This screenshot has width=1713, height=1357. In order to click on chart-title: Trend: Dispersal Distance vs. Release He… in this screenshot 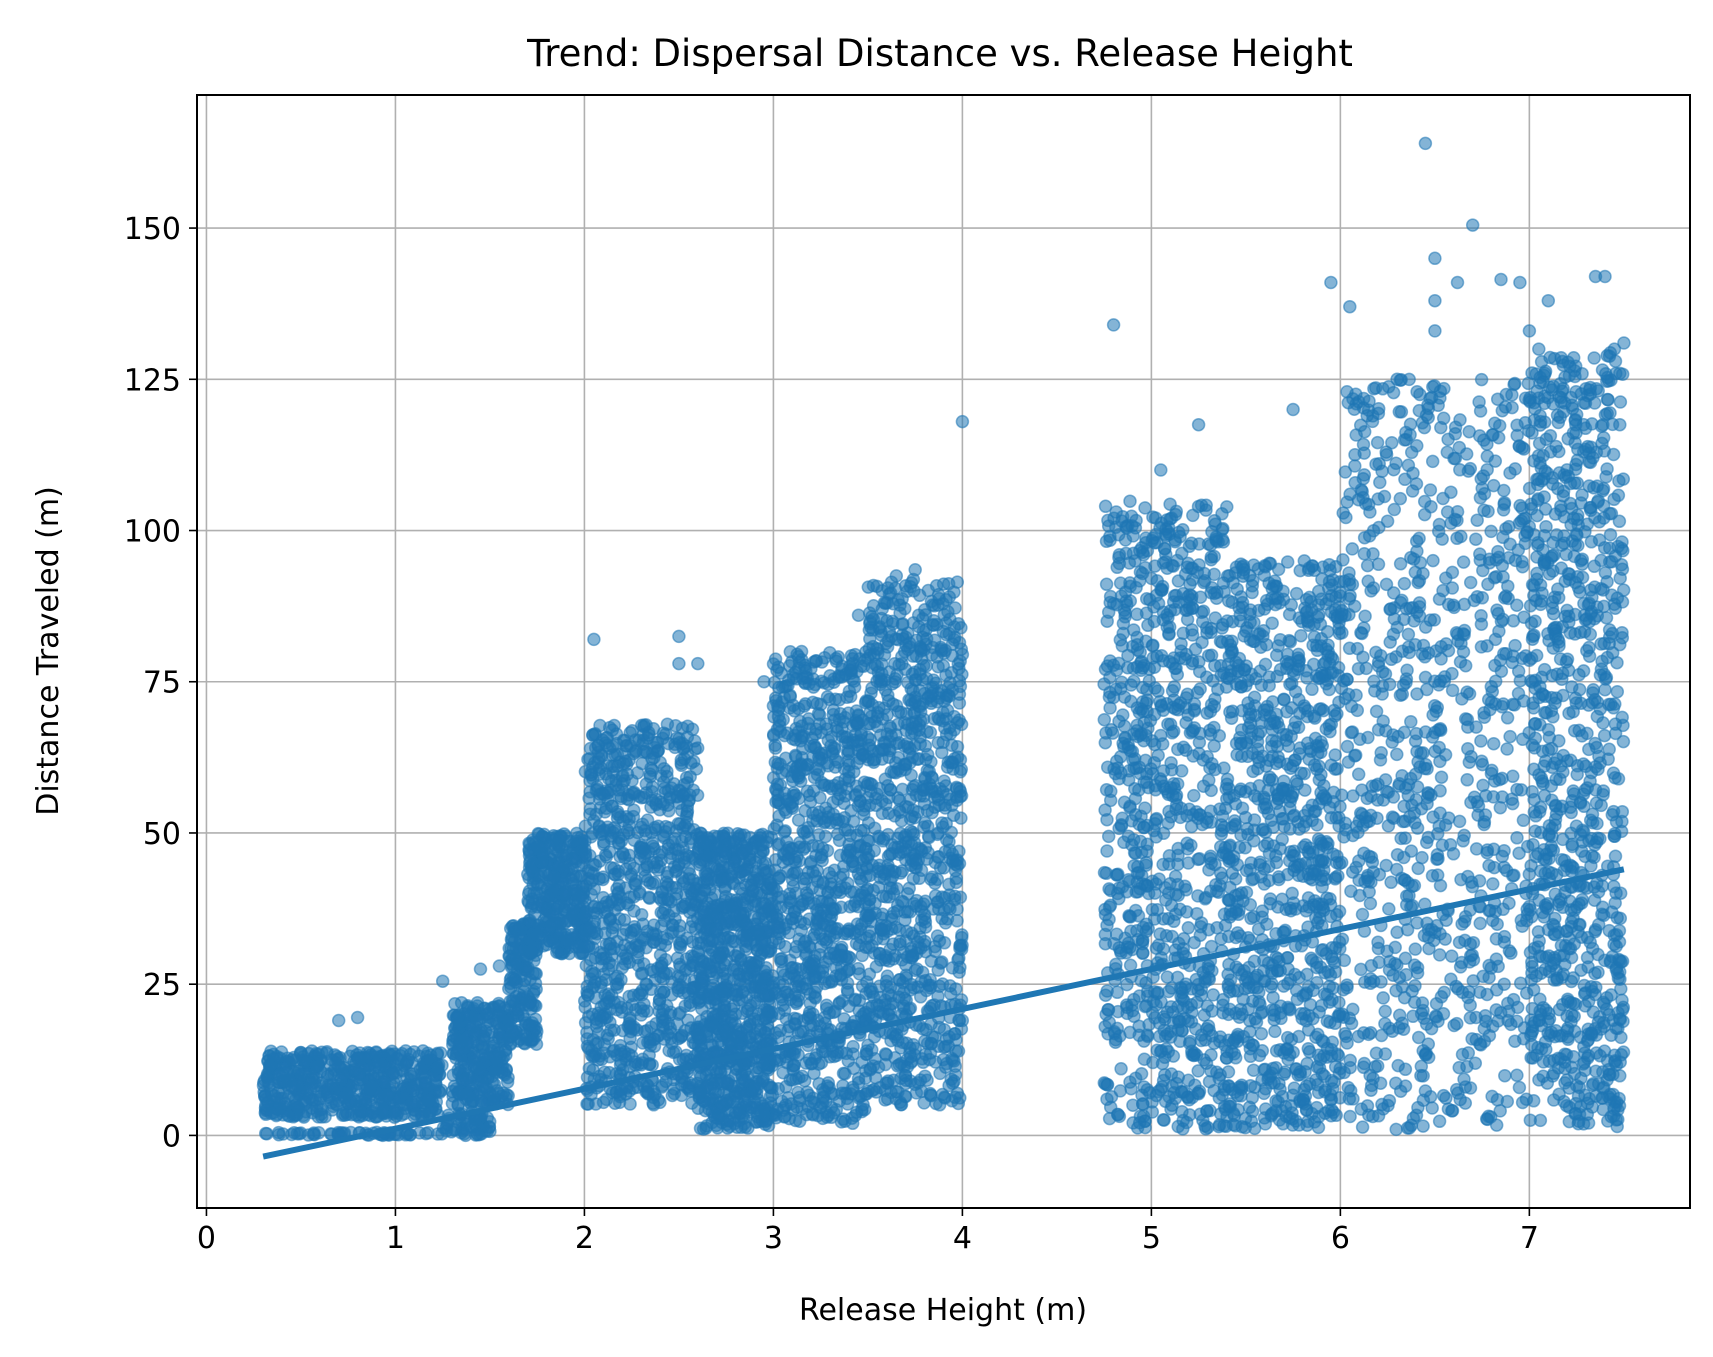, I will do `click(939, 53)`.